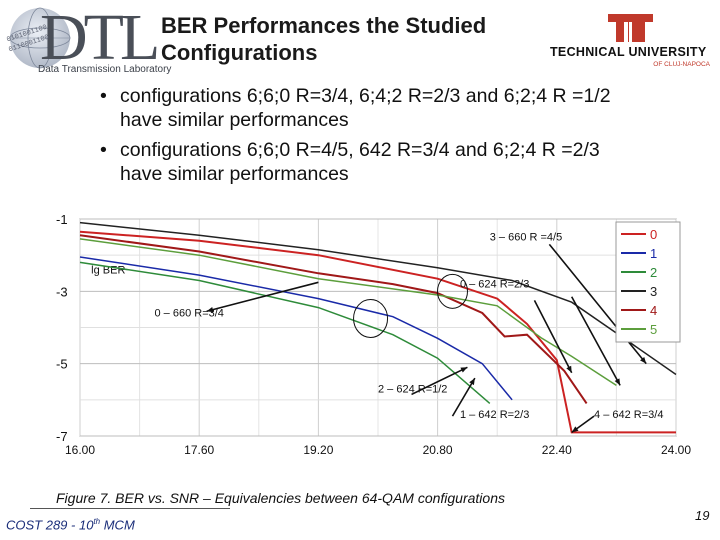 This screenshot has height=540, width=720. What do you see at coordinates (681, 64) in the screenshot?
I see `university-sub: OF CLUJ-NAPOCA` at bounding box center [681, 64].